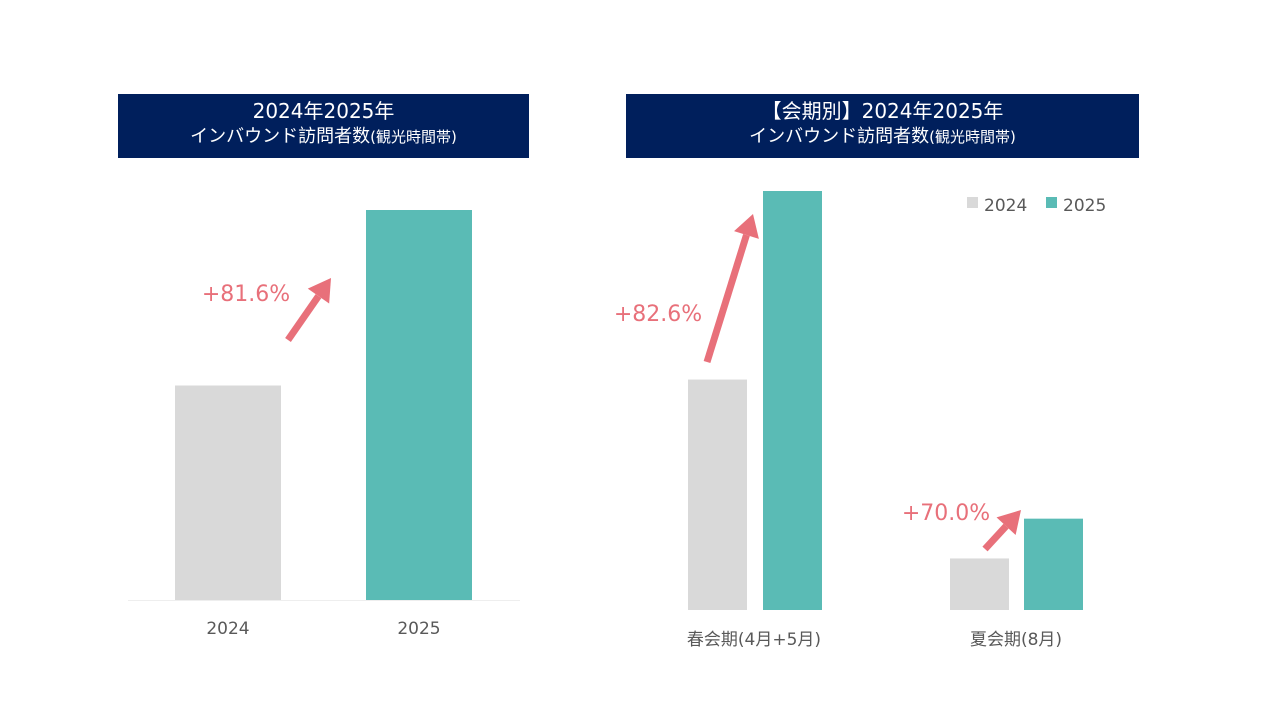  I want to click on right-title-small: (観光時間帯), so click(972, 137).